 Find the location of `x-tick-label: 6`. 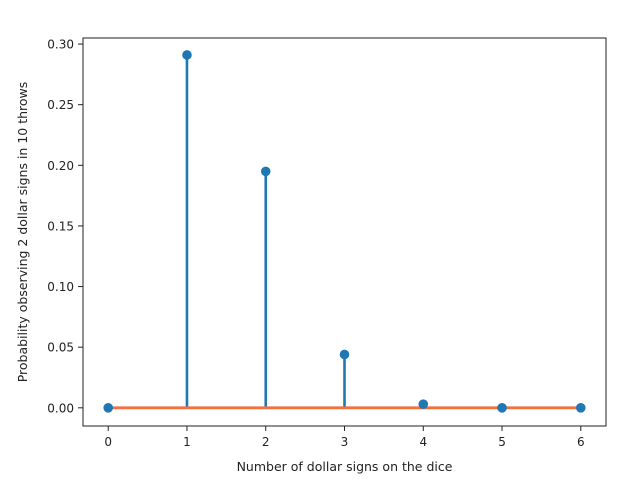

x-tick-label: 6 is located at coordinates (581, 442).